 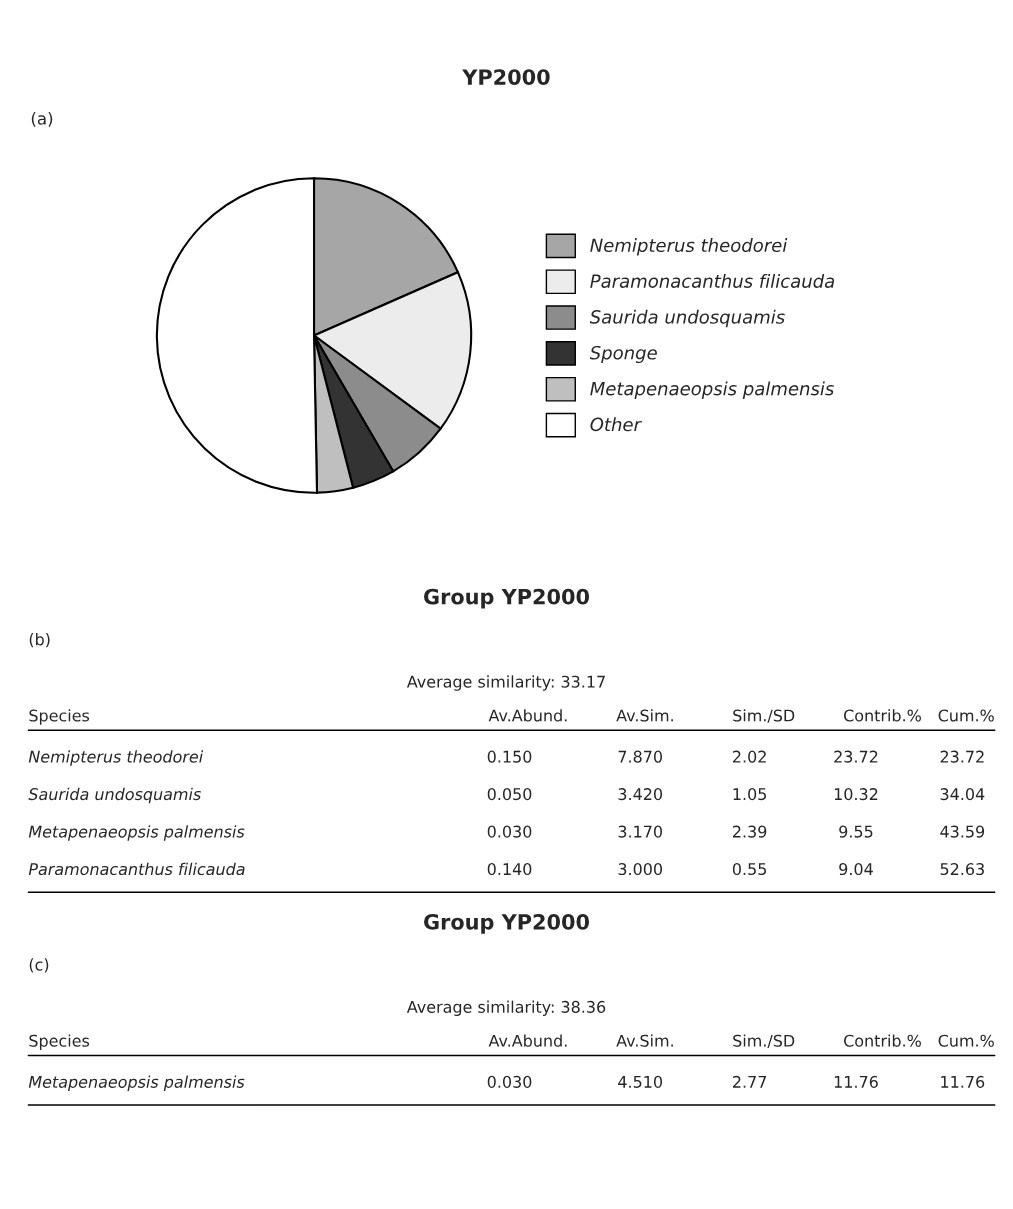 What do you see at coordinates (506, 1008) in the screenshot?
I see `text: Average similarity: 38.36` at bounding box center [506, 1008].